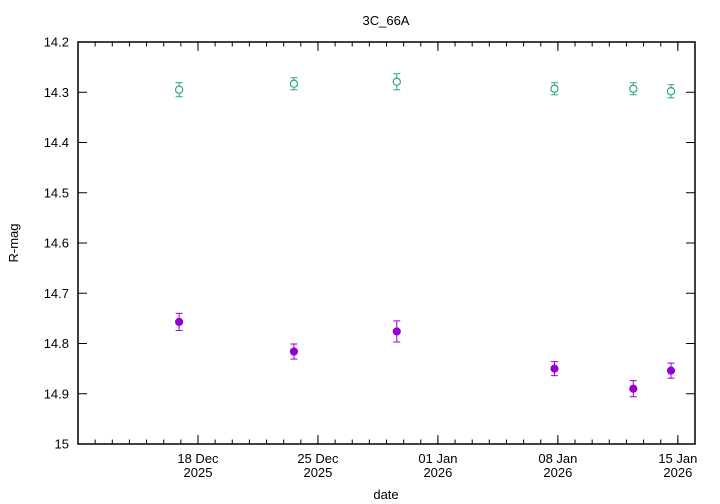 This screenshot has height=504, width=720. Describe the element at coordinates (56, 192) in the screenshot. I see `y-tick-label: 14.5` at that location.